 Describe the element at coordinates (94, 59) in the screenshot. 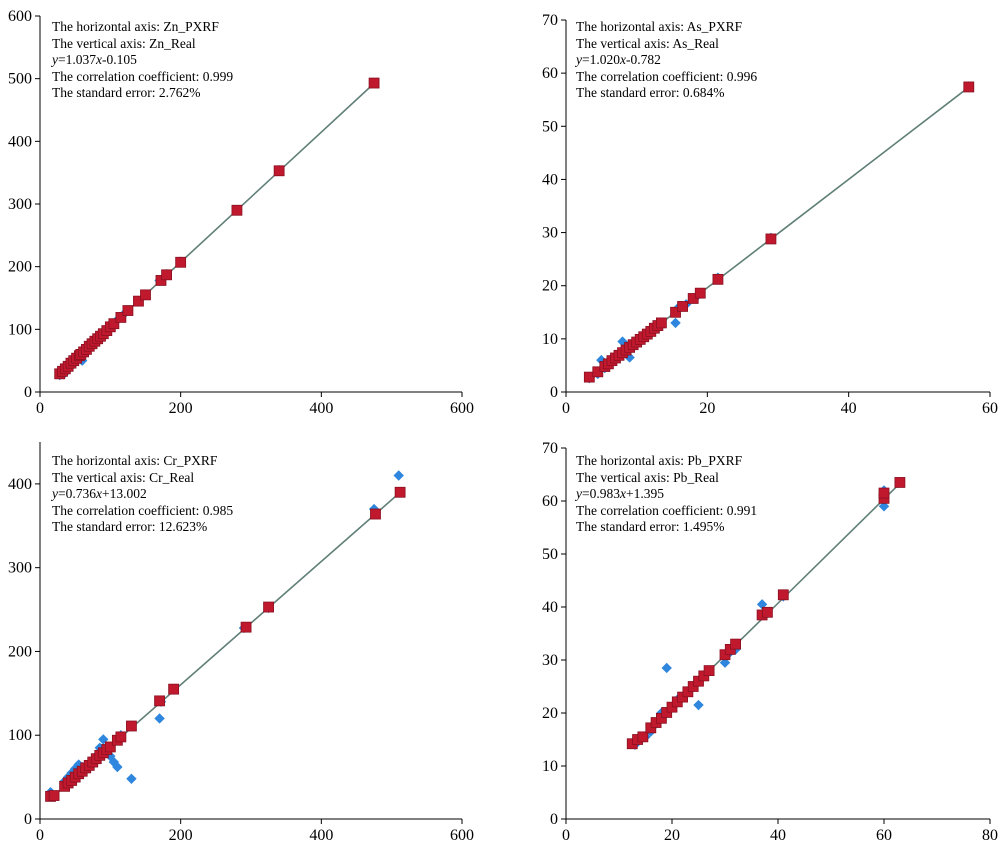

I see `annotation-equation: y=1.037x-0.105` at that location.